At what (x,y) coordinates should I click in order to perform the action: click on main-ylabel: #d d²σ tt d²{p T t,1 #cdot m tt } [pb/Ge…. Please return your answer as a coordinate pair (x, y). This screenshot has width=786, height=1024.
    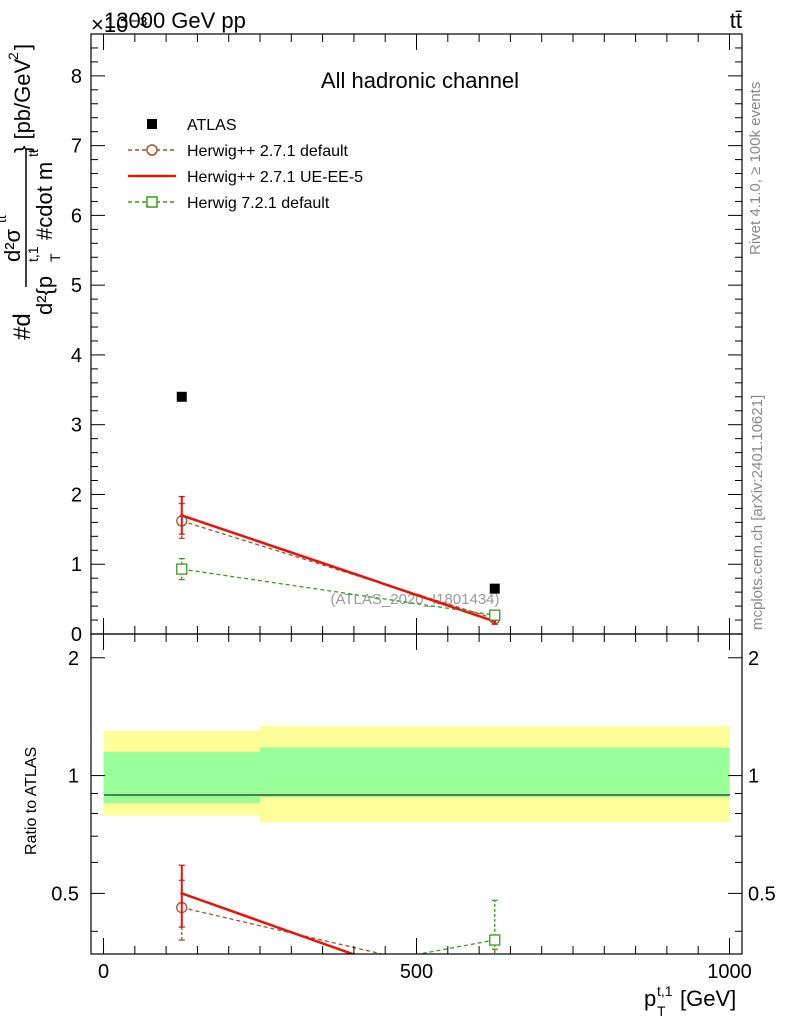
    Looking at the image, I should click on (31, 192).